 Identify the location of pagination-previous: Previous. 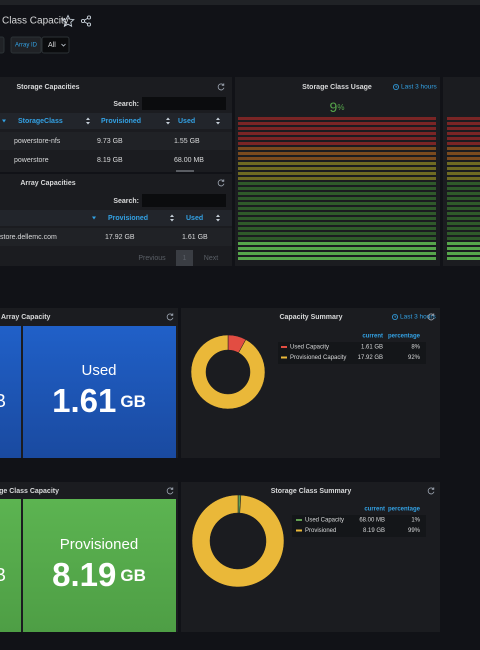
(152, 258).